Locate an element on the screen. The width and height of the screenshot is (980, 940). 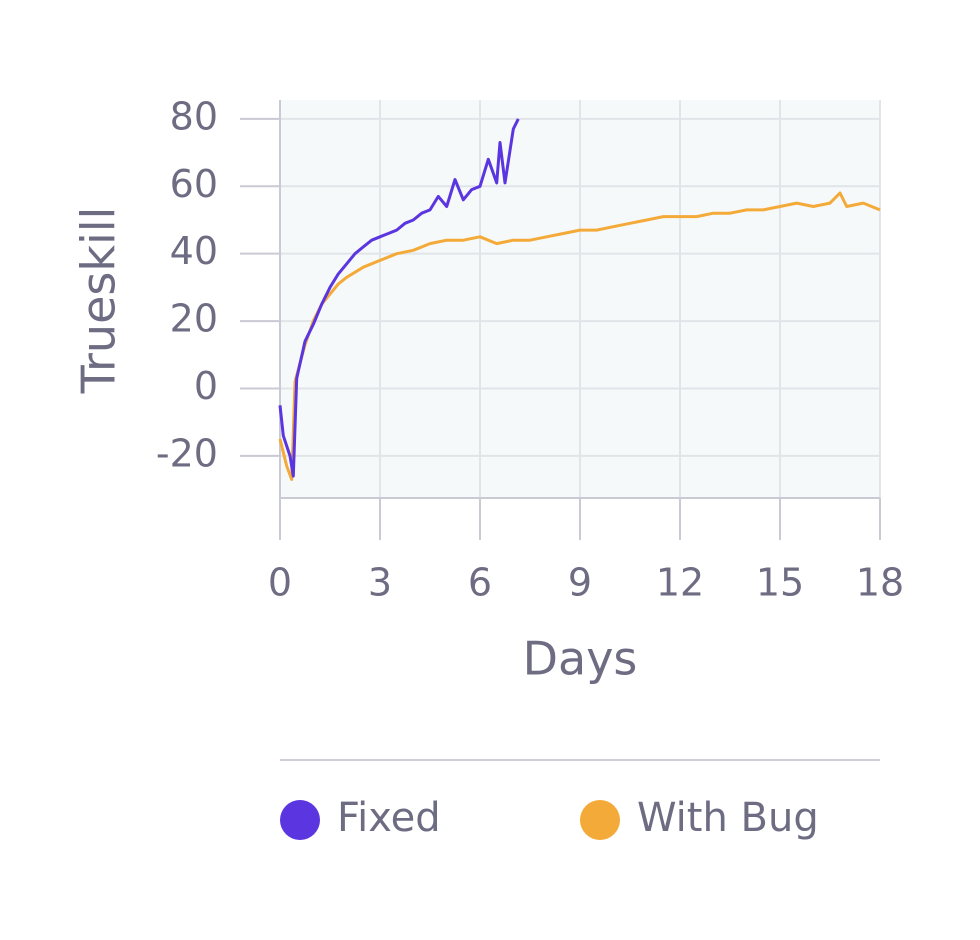
x-tick-label: 12 is located at coordinates (680, 583).